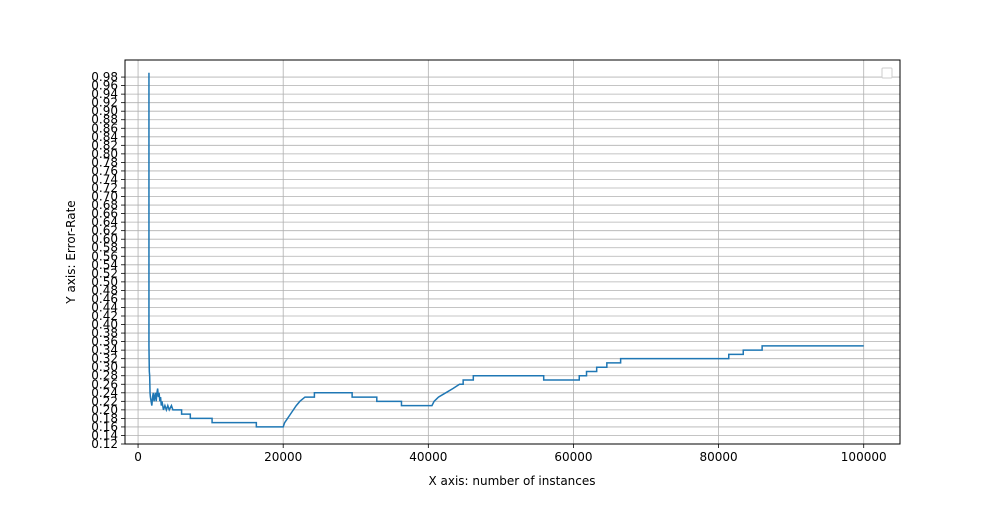 This screenshot has width=1000, height=505. What do you see at coordinates (104, 188) in the screenshot?
I see `y-tick-label: 0.72` at bounding box center [104, 188].